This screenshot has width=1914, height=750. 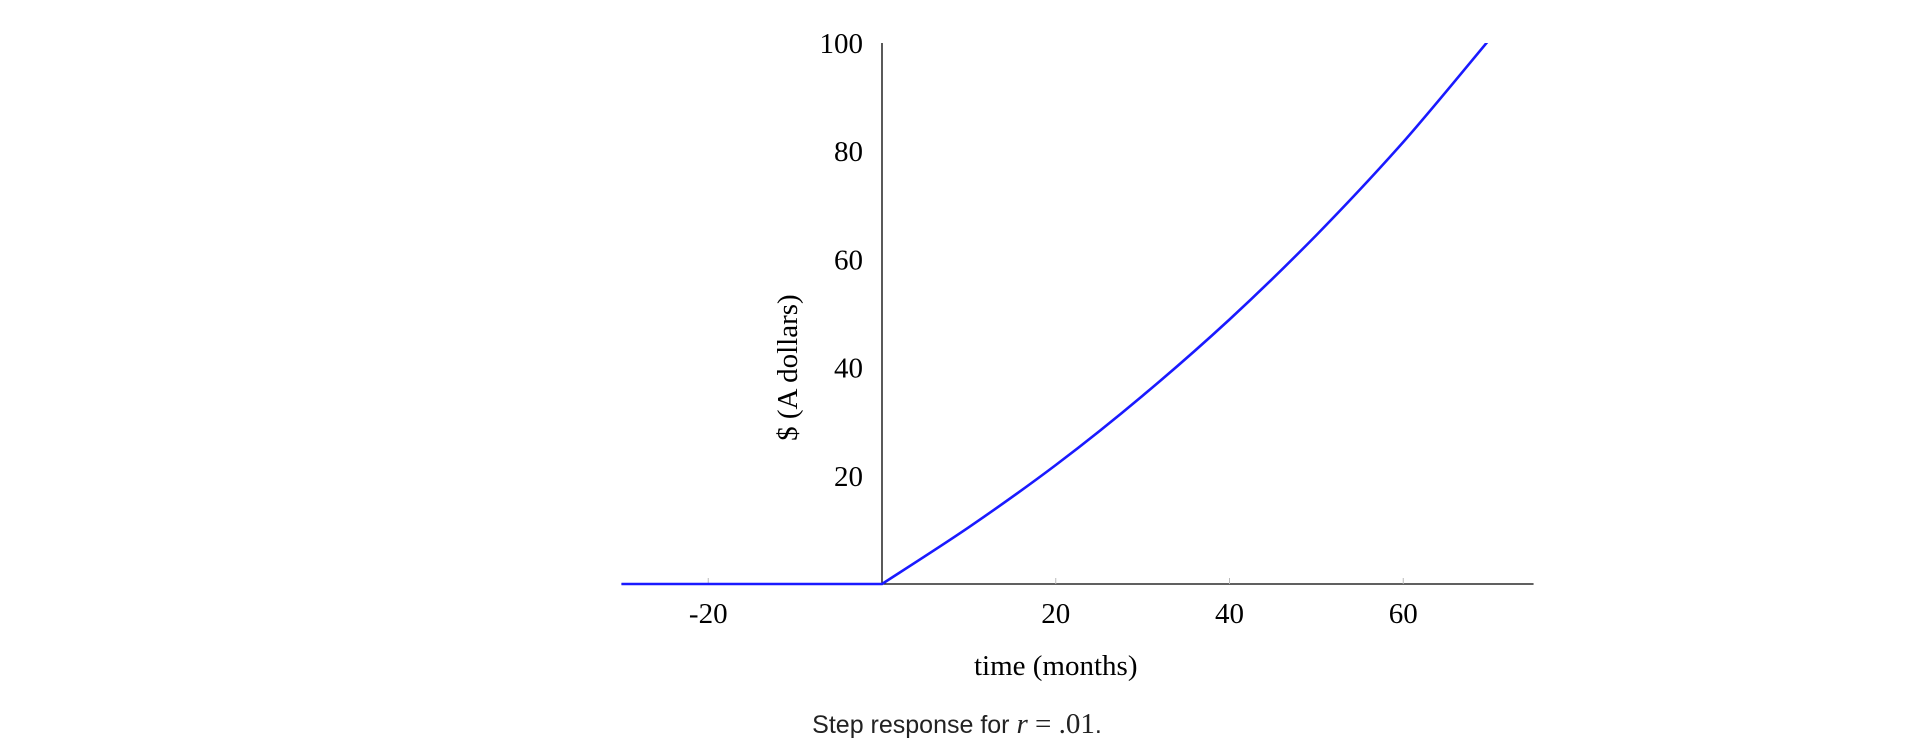 I want to click on x-tick-label: 60, so click(x=1403, y=614).